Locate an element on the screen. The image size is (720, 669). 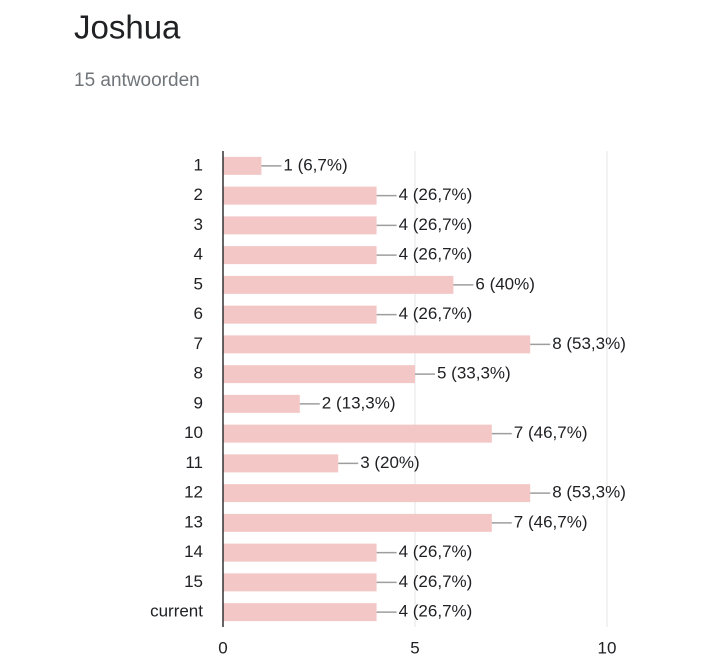
y-tick-label: 8 is located at coordinates (198, 373).